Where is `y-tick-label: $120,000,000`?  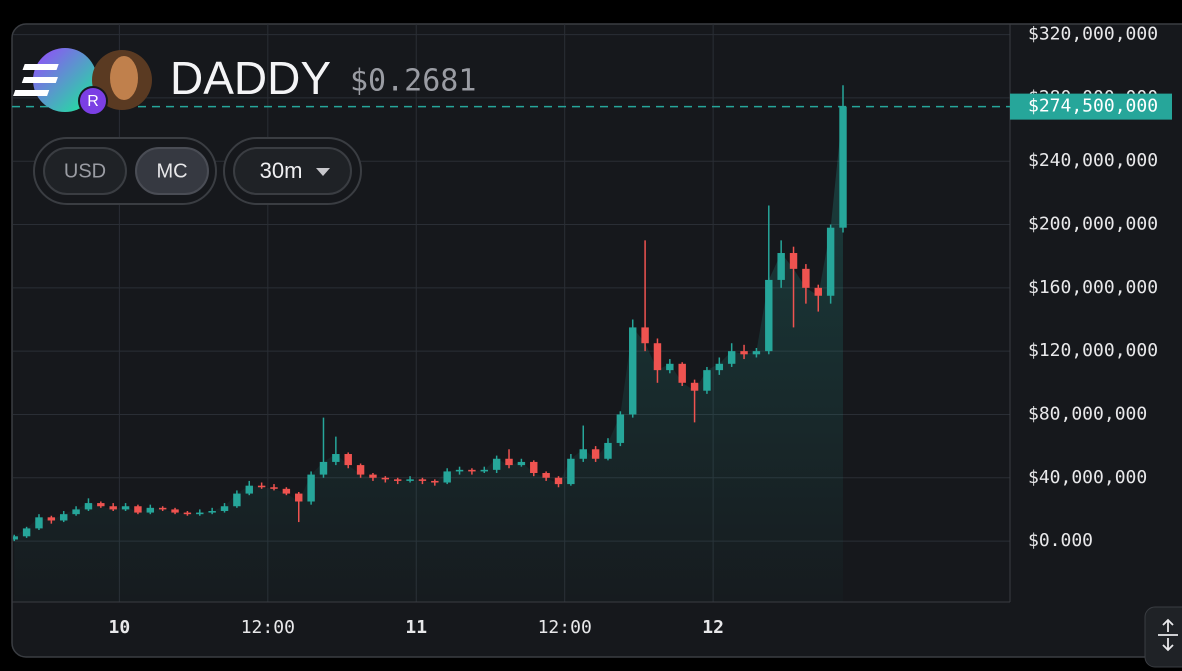 y-tick-label: $120,000,000 is located at coordinates (1093, 350).